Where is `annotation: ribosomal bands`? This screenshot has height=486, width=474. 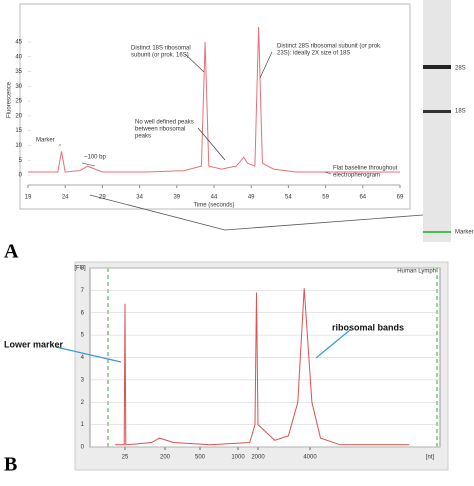
annotation: ribosomal bands is located at coordinates (368, 327).